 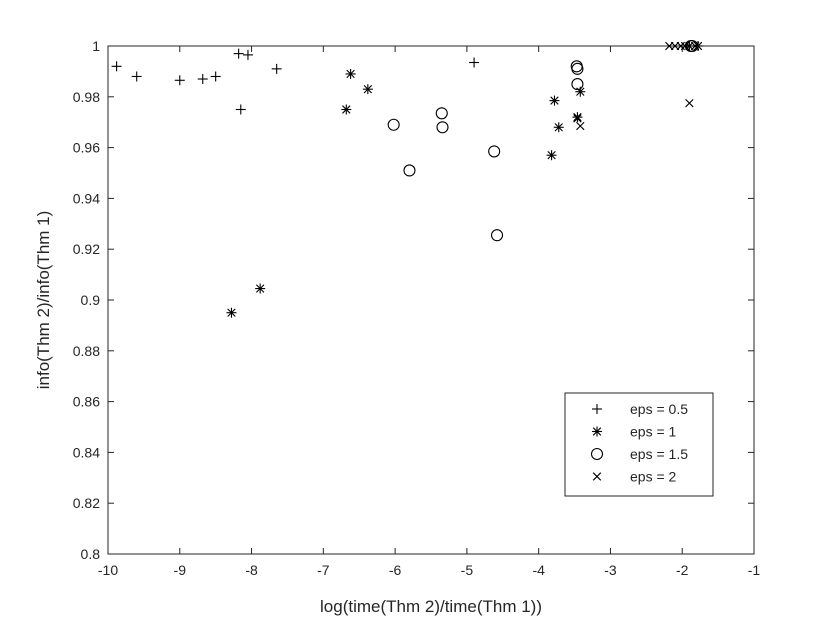 I want to click on y-tick-label: 0.86, so click(x=86, y=402).